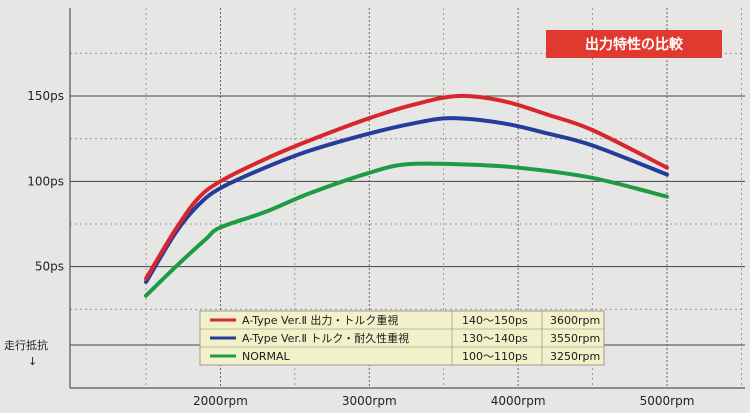  What do you see at coordinates (518, 401) in the screenshot?
I see `x-tick-label: 4000rpm` at bounding box center [518, 401].